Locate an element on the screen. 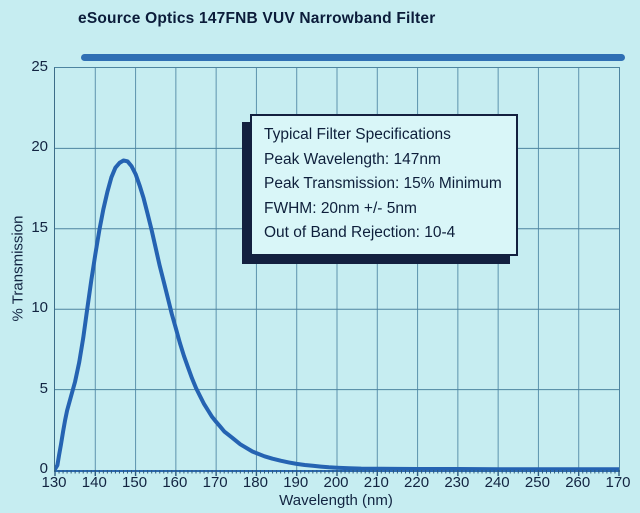 This screenshot has height=513, width=640. y-tick-label: 20 is located at coordinates (39, 147).